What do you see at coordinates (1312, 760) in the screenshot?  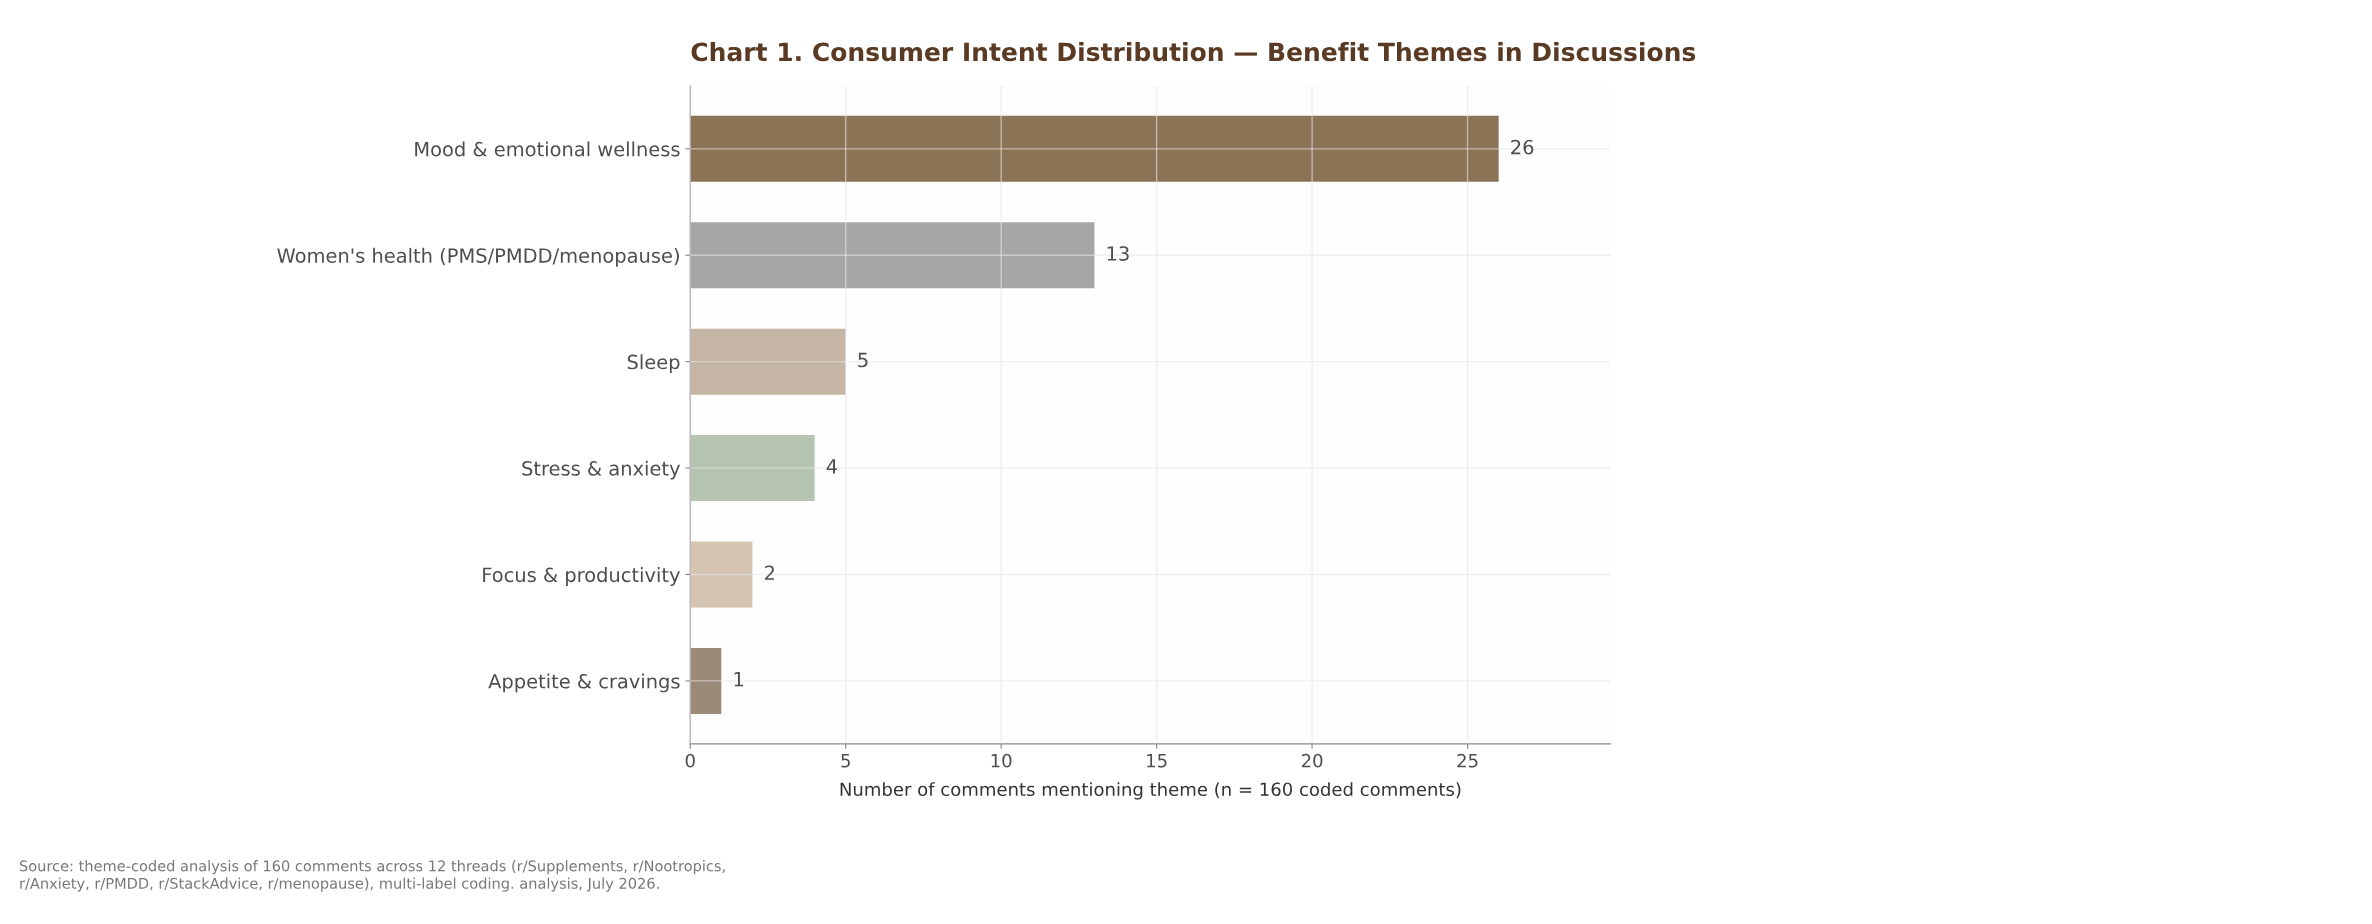 I see `x-tick-label: 20` at bounding box center [1312, 760].